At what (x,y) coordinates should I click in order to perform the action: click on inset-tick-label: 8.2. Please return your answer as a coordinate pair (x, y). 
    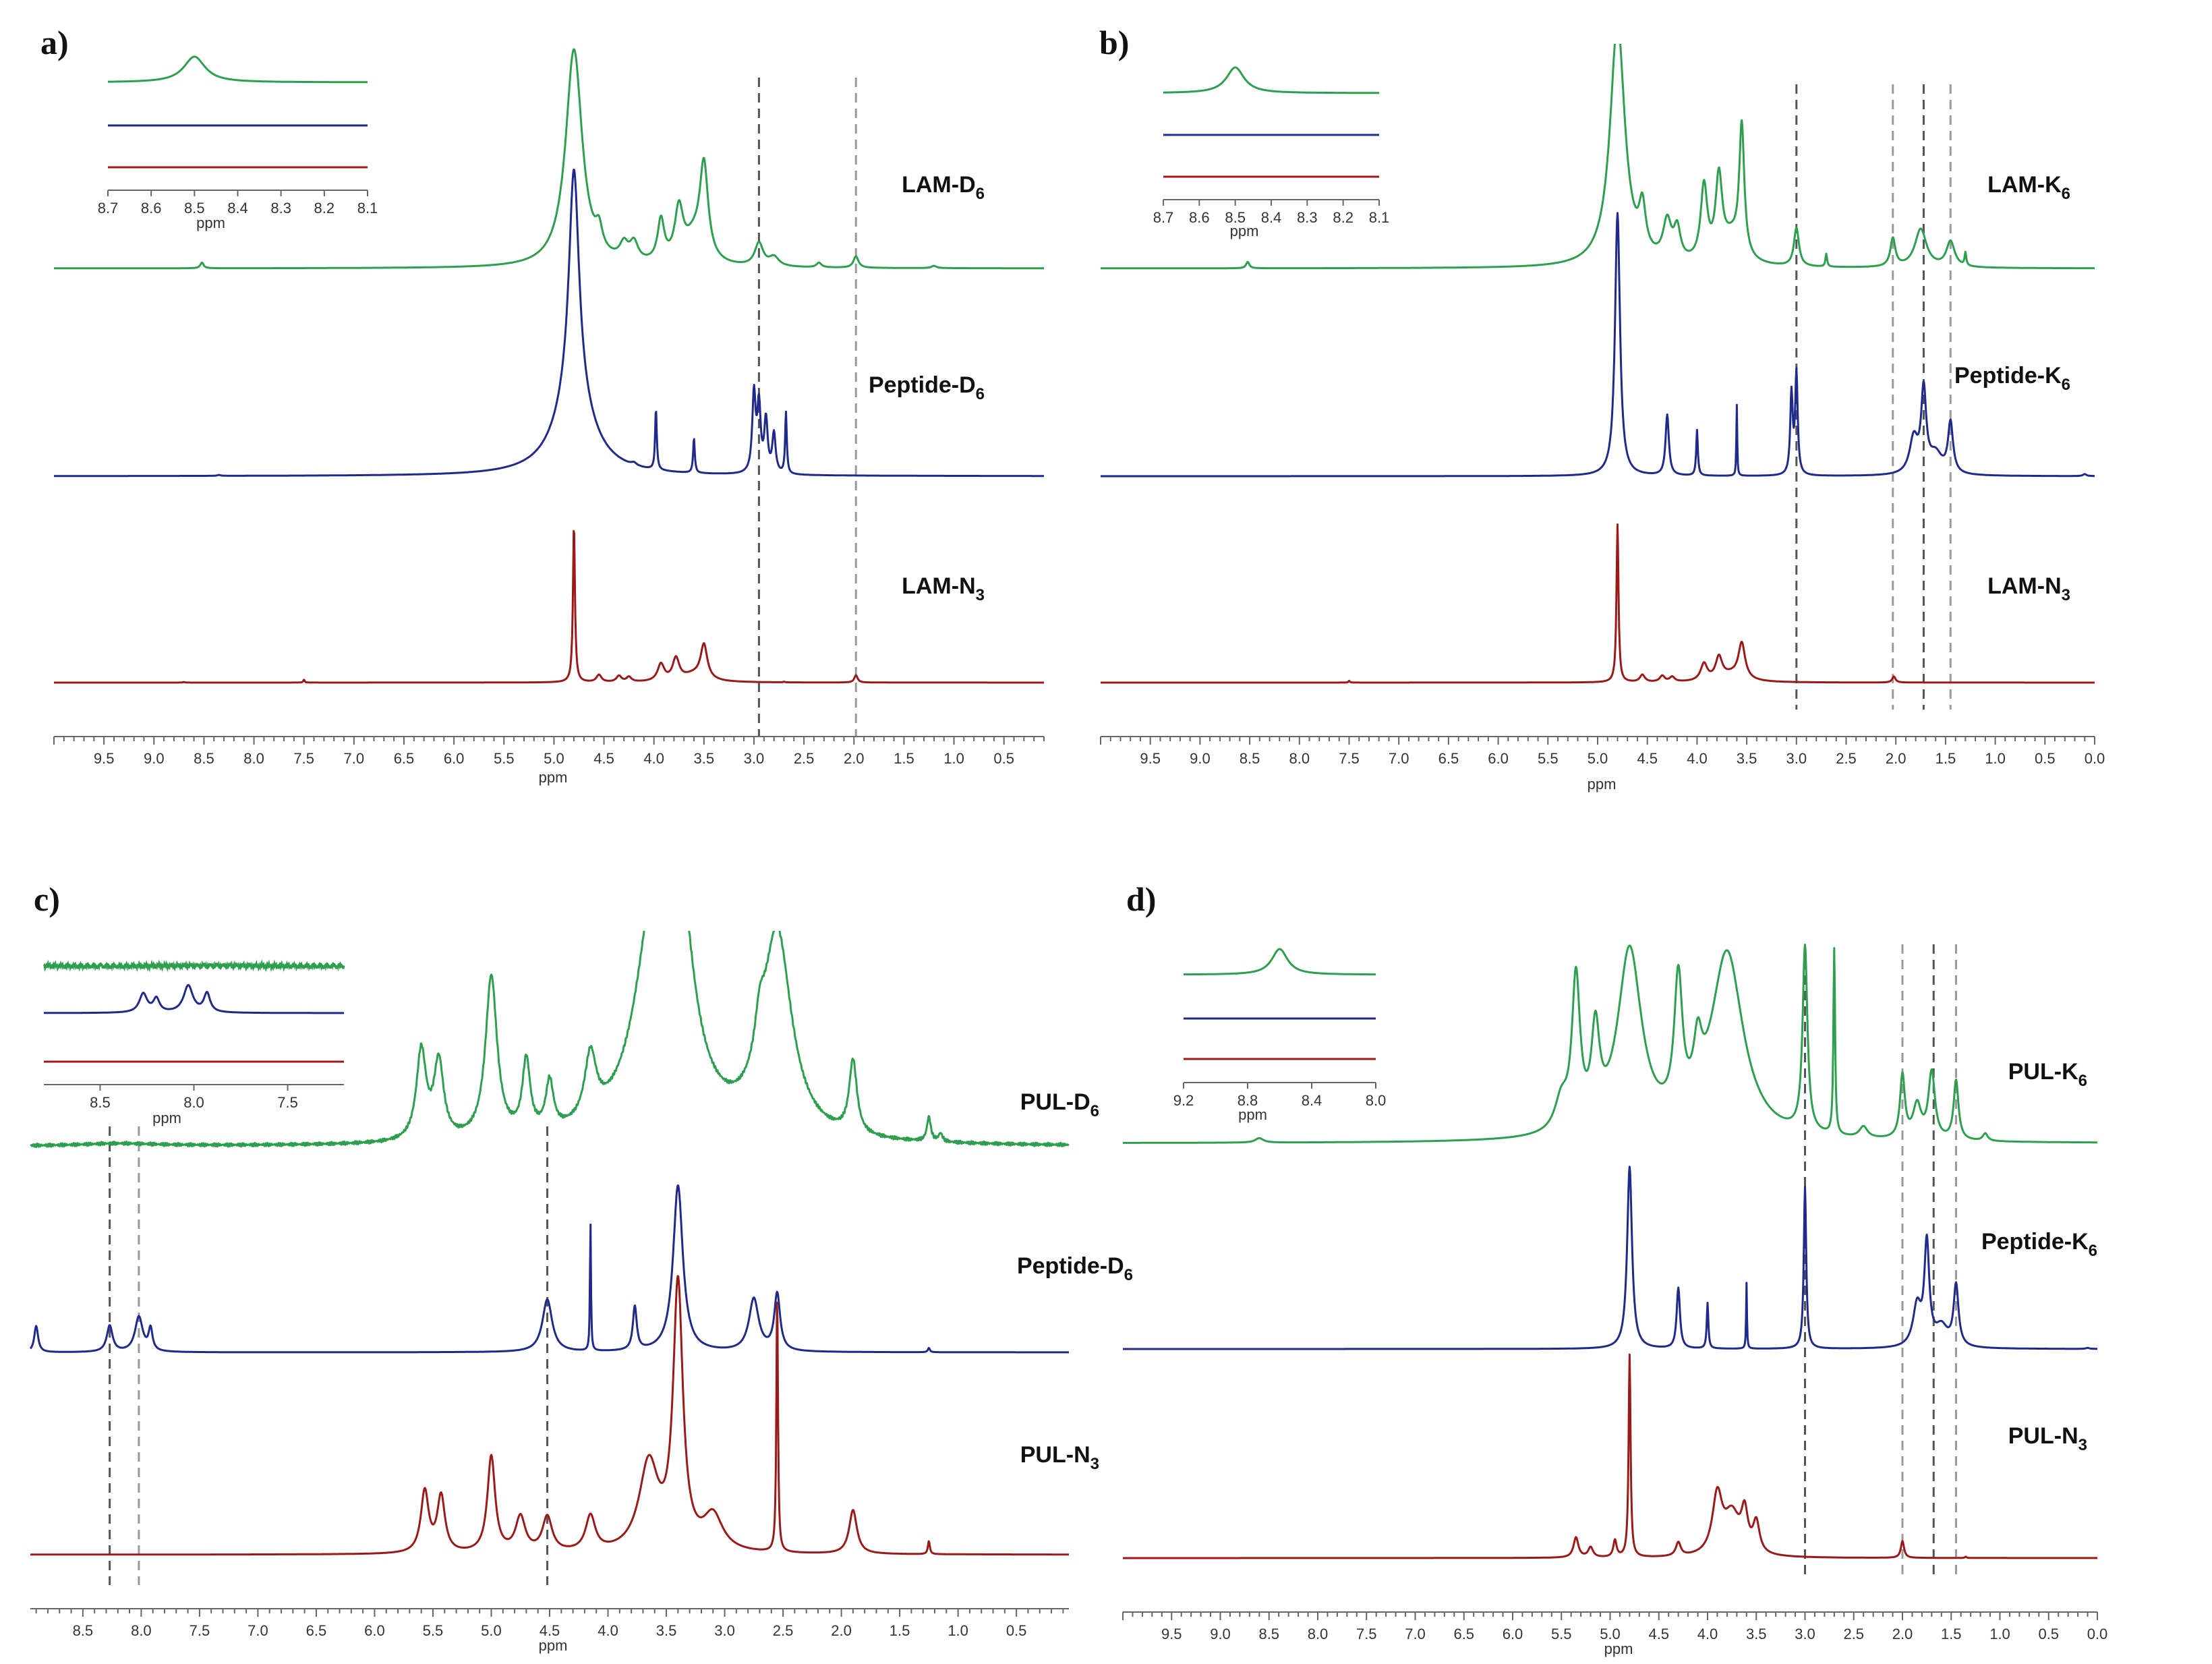
    Looking at the image, I should click on (1343, 217).